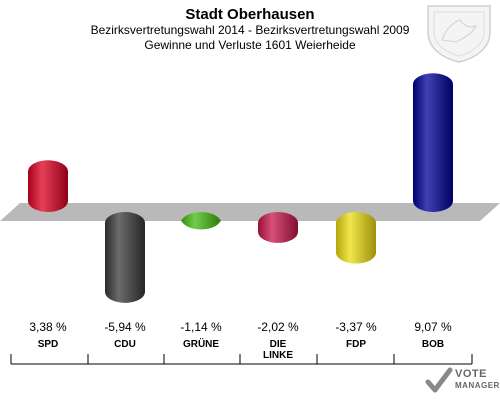  What do you see at coordinates (433, 142) in the screenshot?
I see `bar-bob` at bounding box center [433, 142].